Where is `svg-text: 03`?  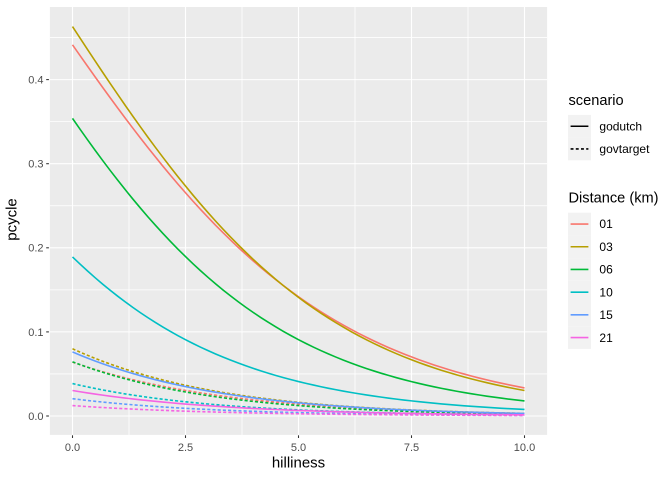
svg-text: 03 is located at coordinates (606, 247).